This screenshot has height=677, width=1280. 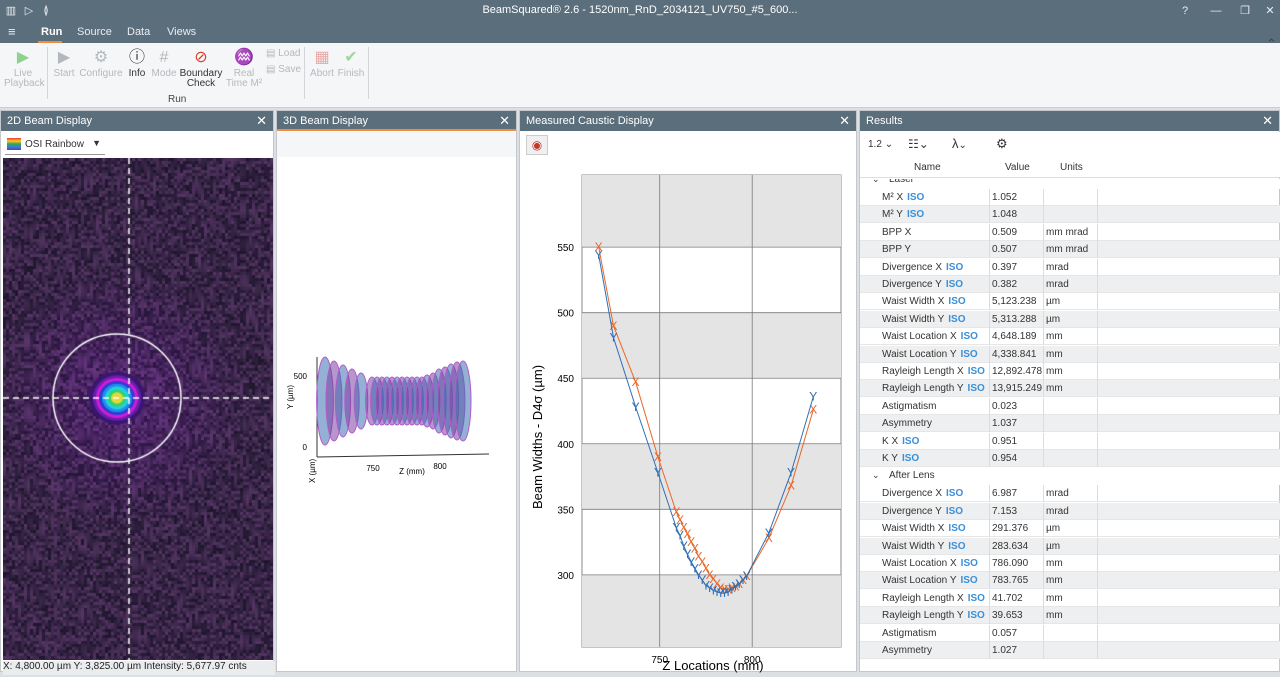 What do you see at coordinates (64, 63) in the screenshot?
I see `start-button: ▶ Start` at bounding box center [64, 63].